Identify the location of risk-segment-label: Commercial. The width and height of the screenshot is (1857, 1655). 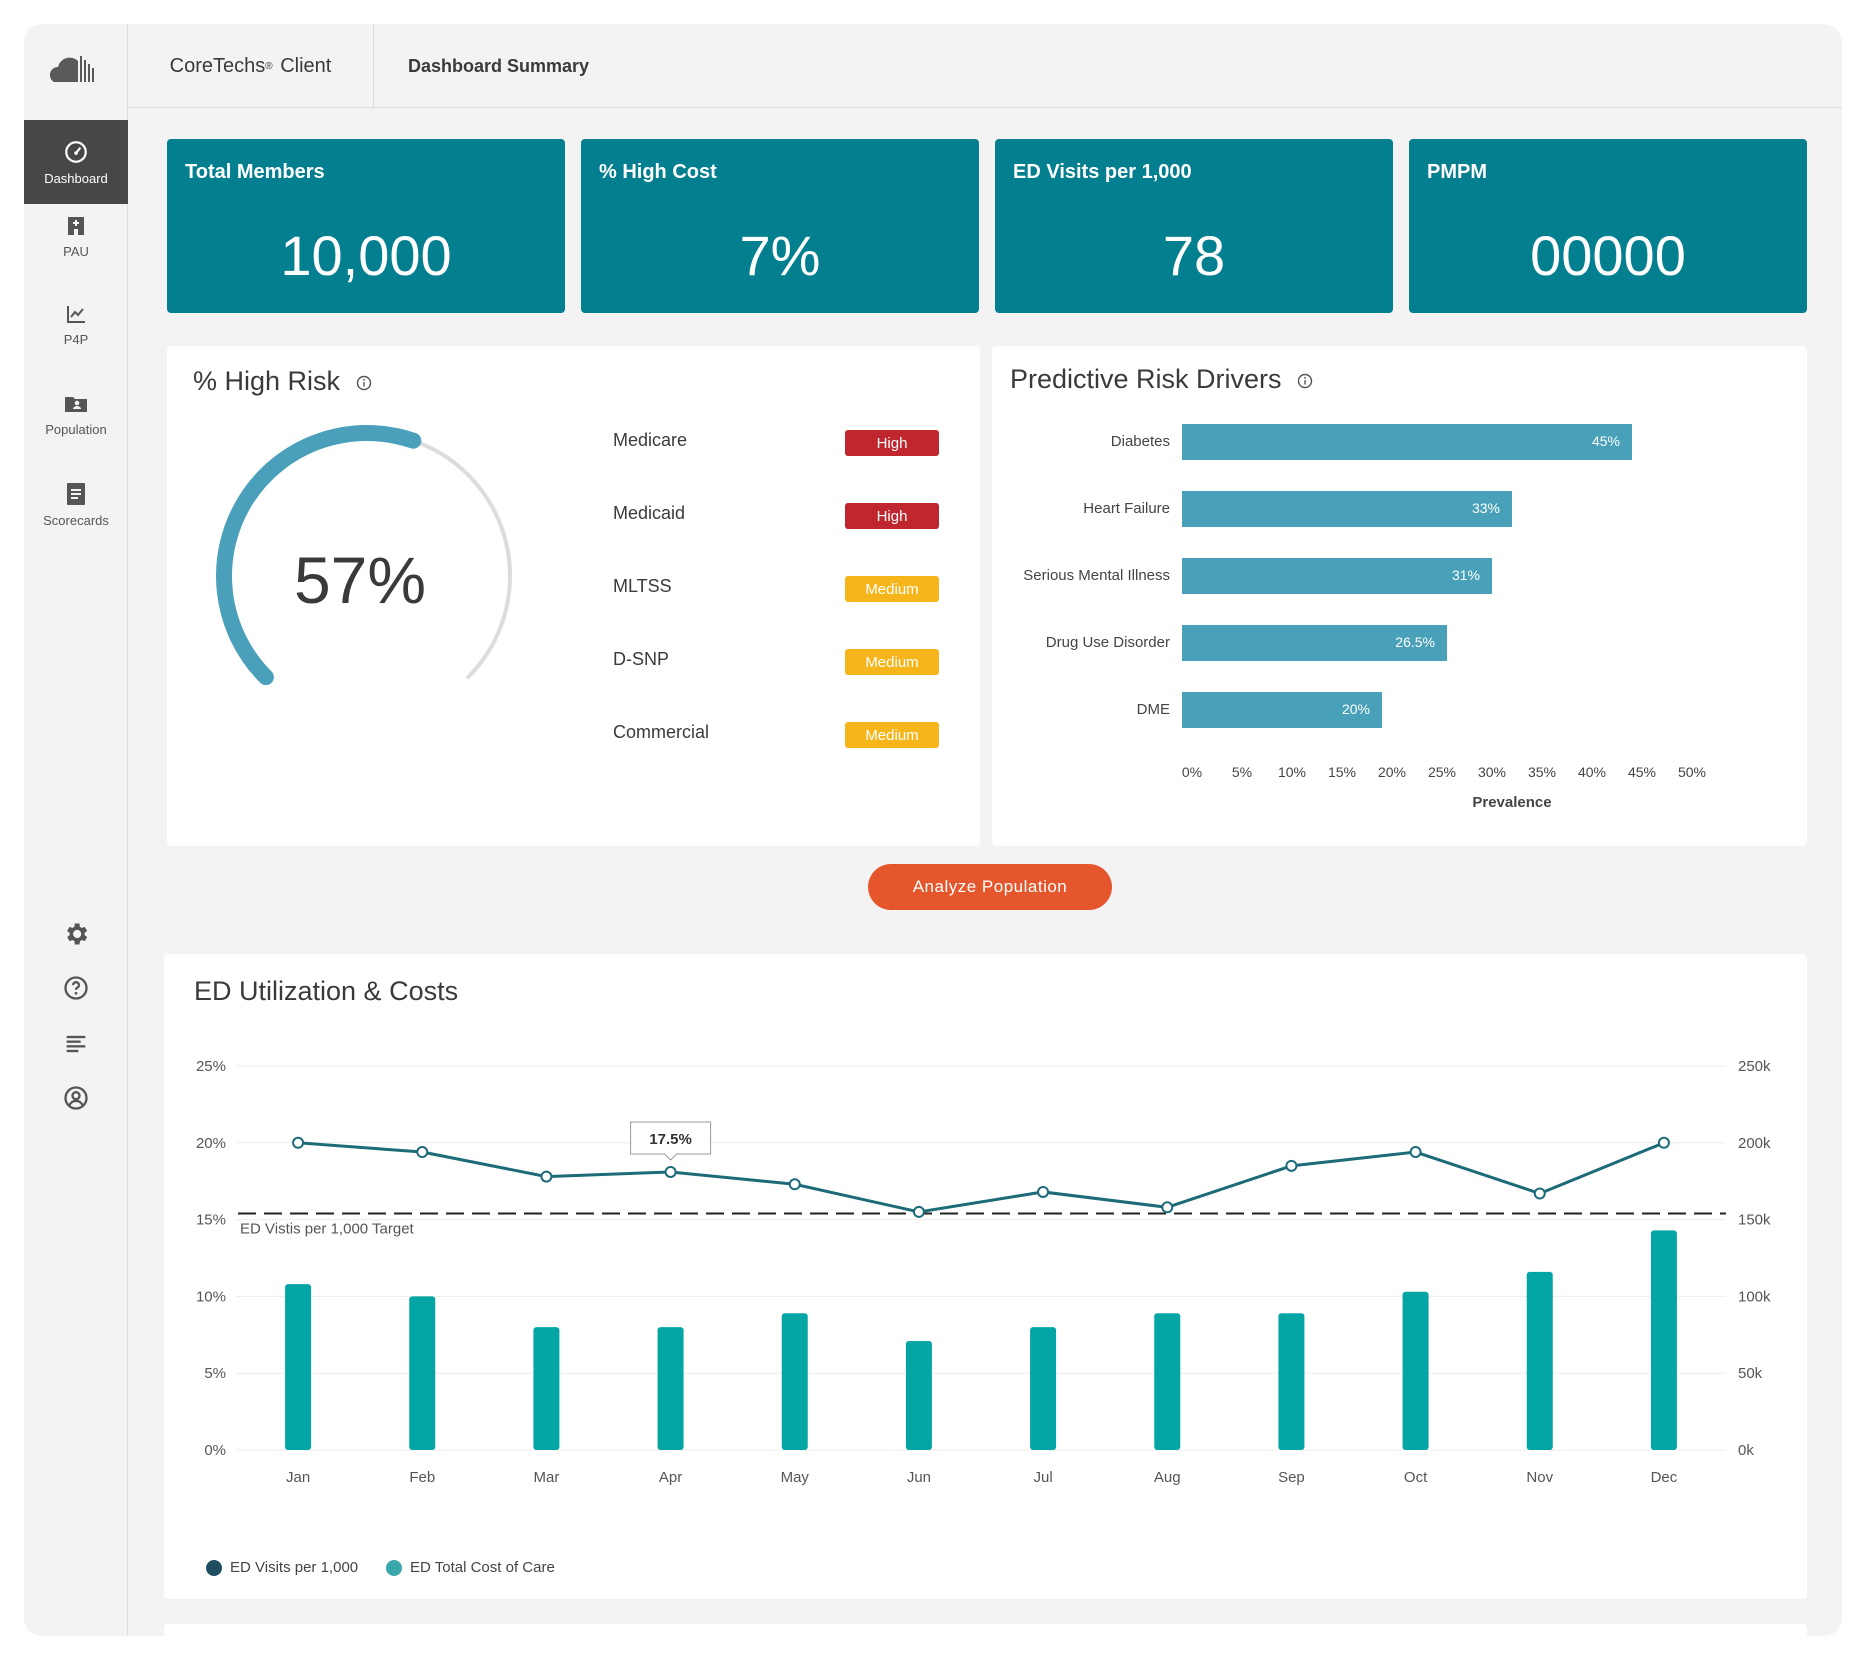
(661, 732).